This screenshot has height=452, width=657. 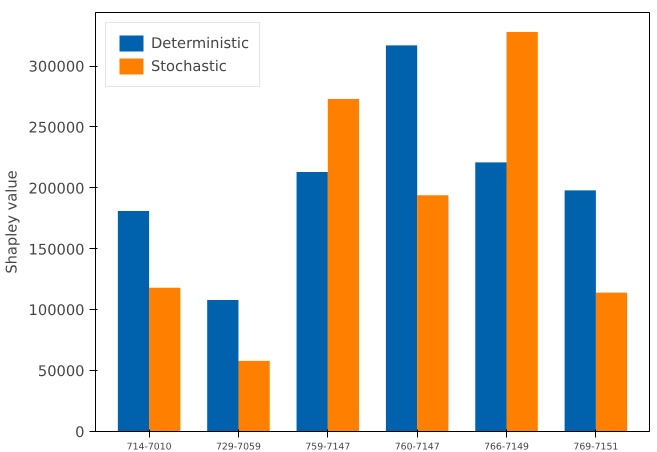 What do you see at coordinates (327, 447) in the screenshot?
I see `x-tick-label: 759-7147` at bounding box center [327, 447].